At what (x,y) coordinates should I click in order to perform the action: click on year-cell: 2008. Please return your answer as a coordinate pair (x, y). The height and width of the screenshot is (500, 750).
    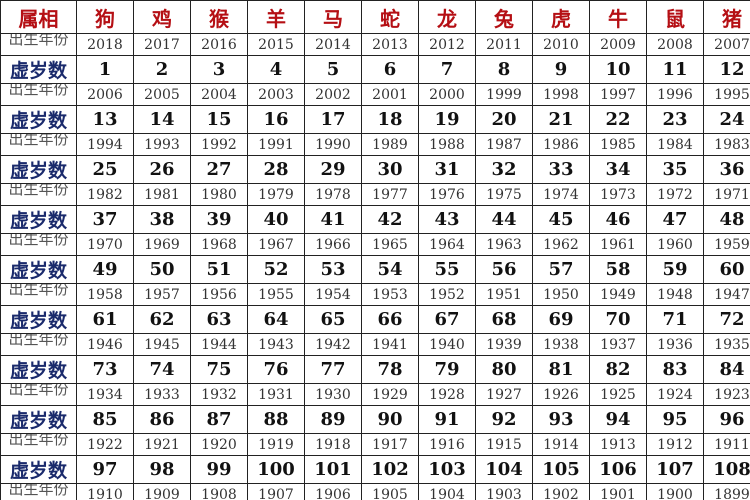
    Looking at the image, I should click on (675, 44).